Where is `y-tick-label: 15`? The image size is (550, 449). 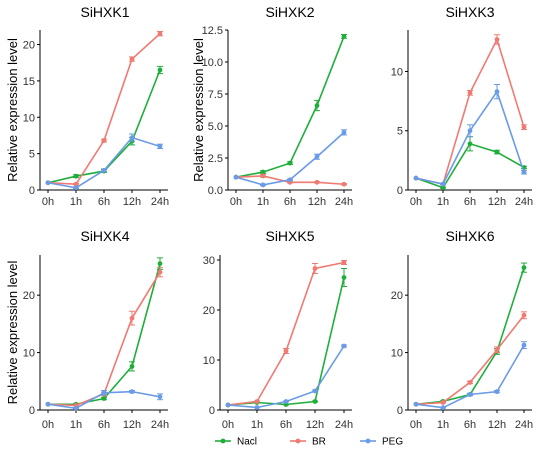
y-tick-label: 15 is located at coordinates (29, 82).